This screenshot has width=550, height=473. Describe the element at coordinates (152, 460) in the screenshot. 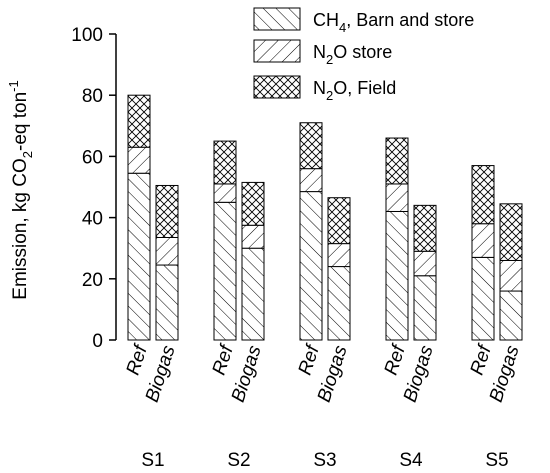

I see `group-label: S1` at that location.